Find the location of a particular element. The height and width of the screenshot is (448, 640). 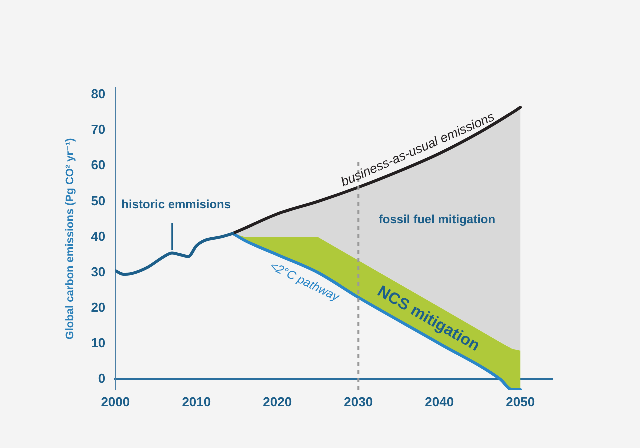

x-tick-label: 2000 is located at coordinates (115, 402).